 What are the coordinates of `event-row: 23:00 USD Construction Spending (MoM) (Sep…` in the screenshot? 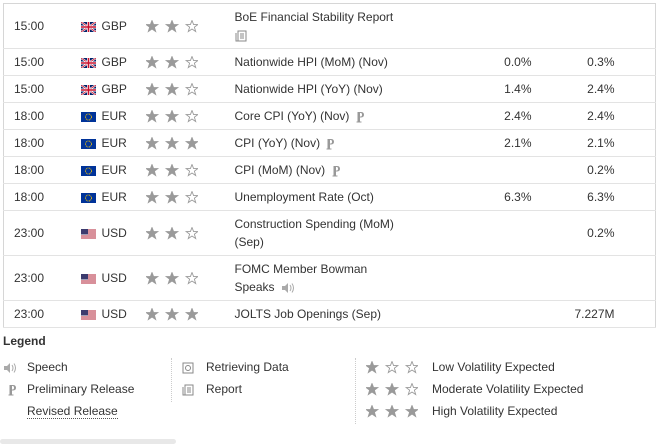 It's located at (329, 233).